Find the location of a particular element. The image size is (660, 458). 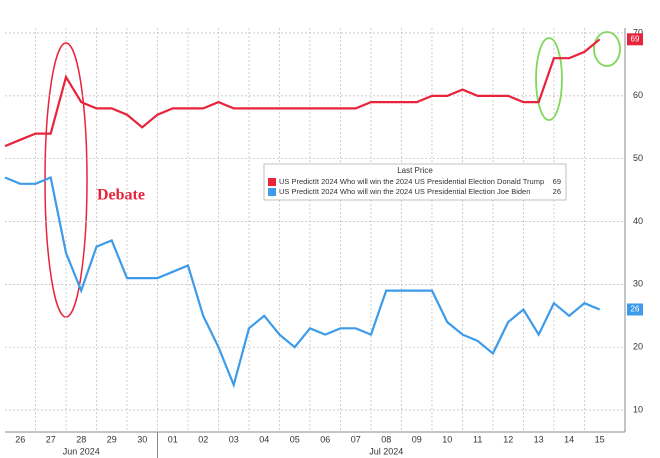

x-tick-label: 09 is located at coordinates (417, 439).